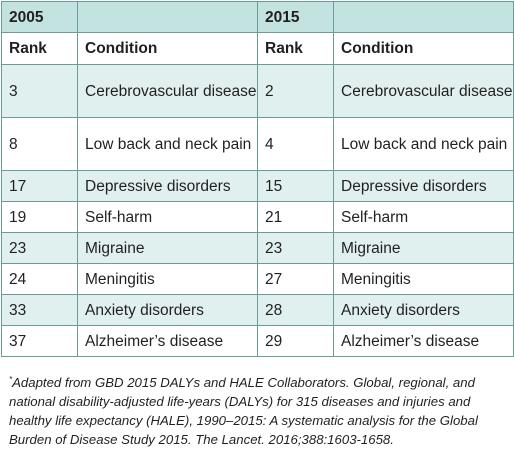 The width and height of the screenshot is (514, 449). What do you see at coordinates (295, 17) in the screenshot?
I see `year-2015-header: 2015` at bounding box center [295, 17].